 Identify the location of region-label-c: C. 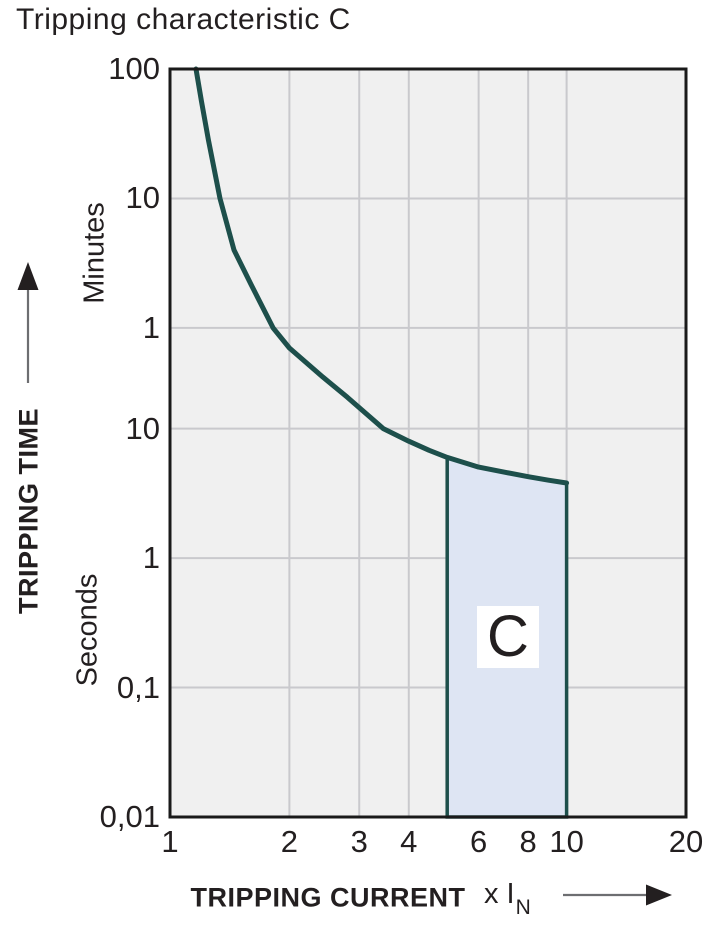
(508, 637).